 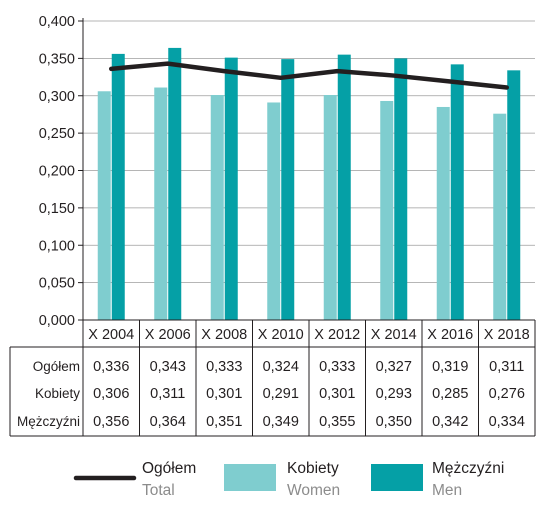 I want to click on table-cell: 0,324, so click(x=281, y=367).